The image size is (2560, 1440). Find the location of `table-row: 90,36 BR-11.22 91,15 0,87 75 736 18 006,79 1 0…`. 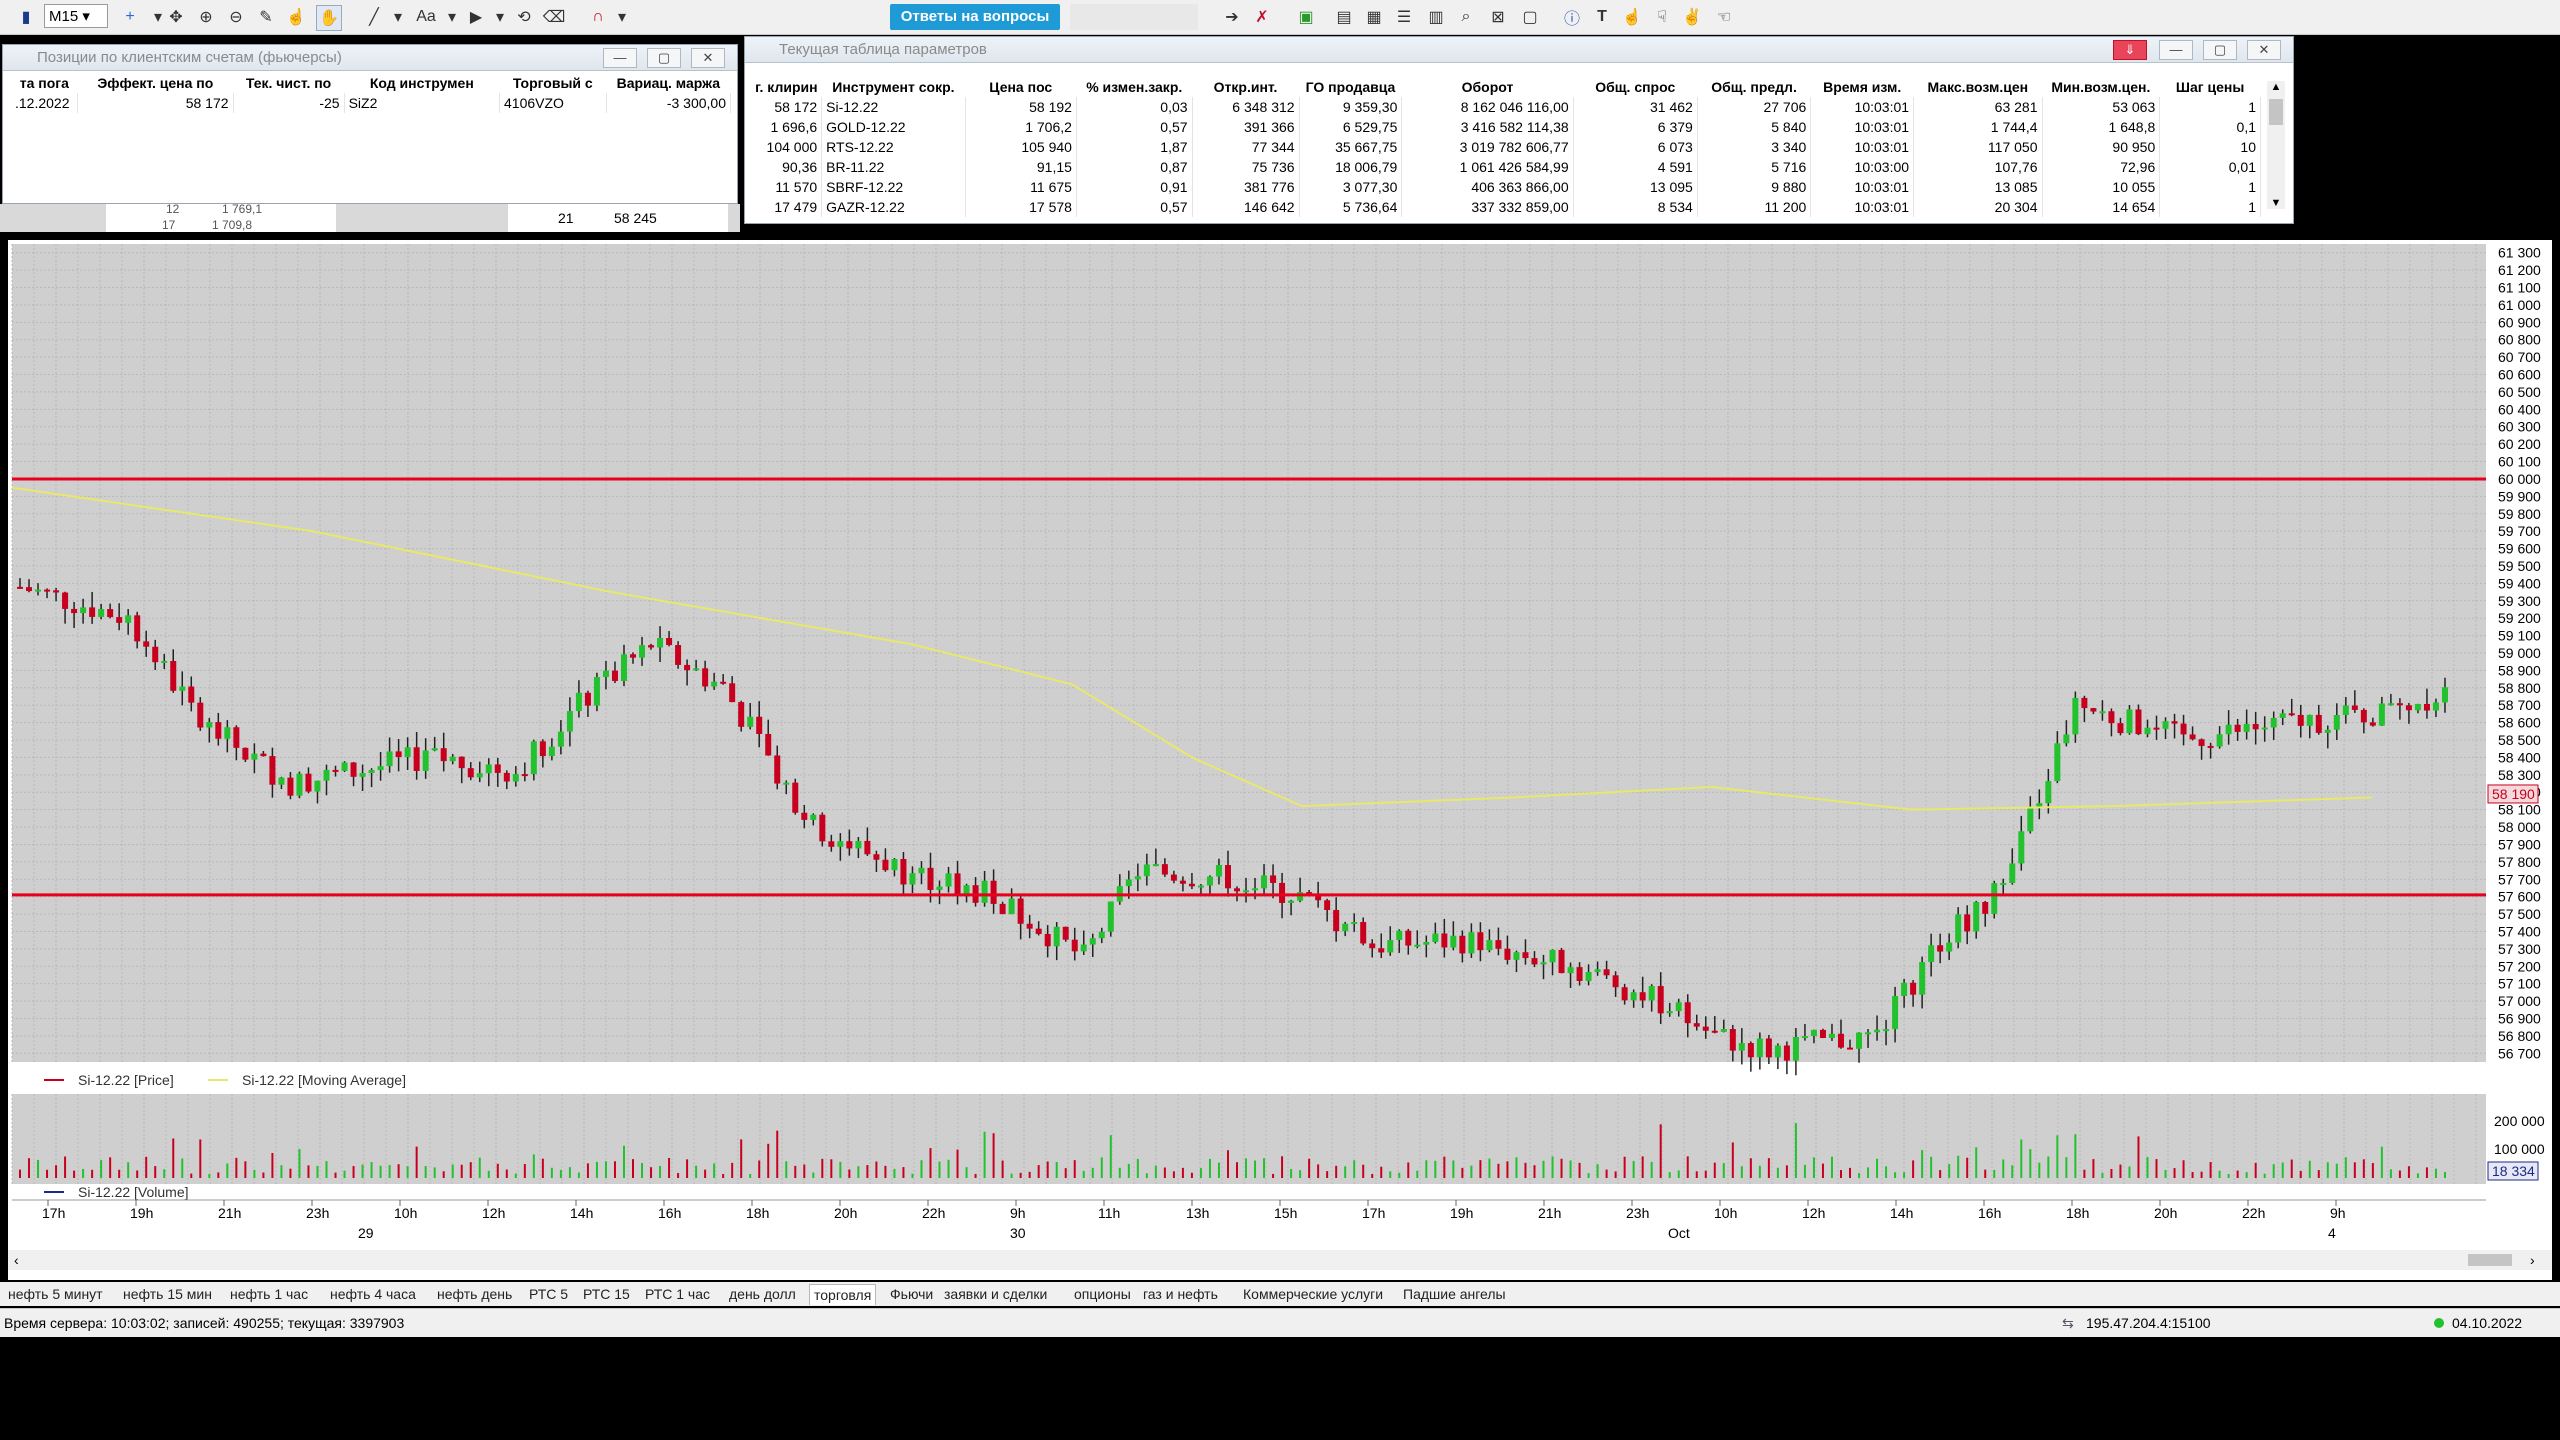

table-row: 90,36 BR-11.22 91,15 0,87 75 736 18 006,79 1 0… is located at coordinates (1506, 167).